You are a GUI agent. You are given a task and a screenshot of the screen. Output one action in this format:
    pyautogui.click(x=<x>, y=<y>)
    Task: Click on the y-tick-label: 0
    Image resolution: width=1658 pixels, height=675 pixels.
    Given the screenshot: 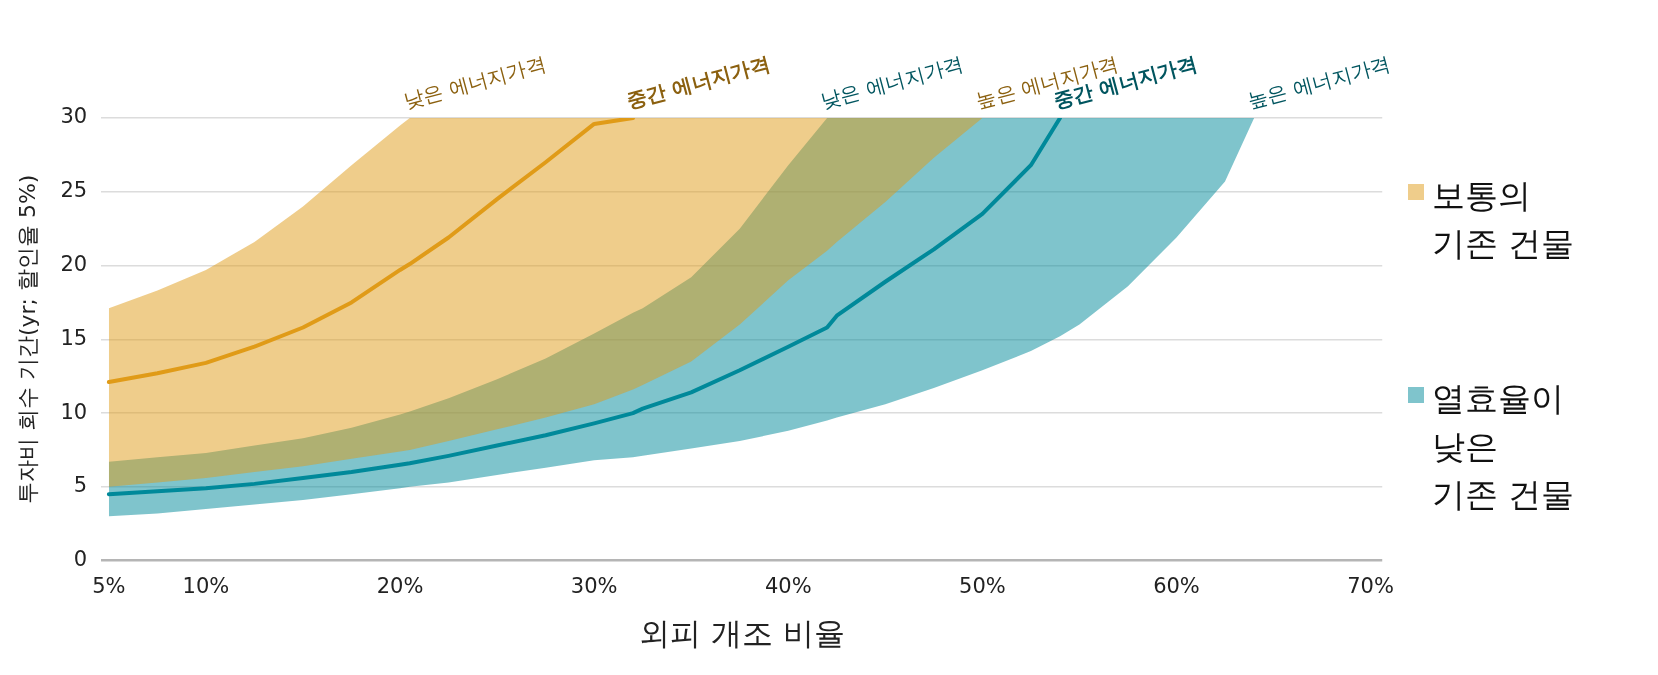 What is the action you would take?
    pyautogui.click(x=80, y=559)
    